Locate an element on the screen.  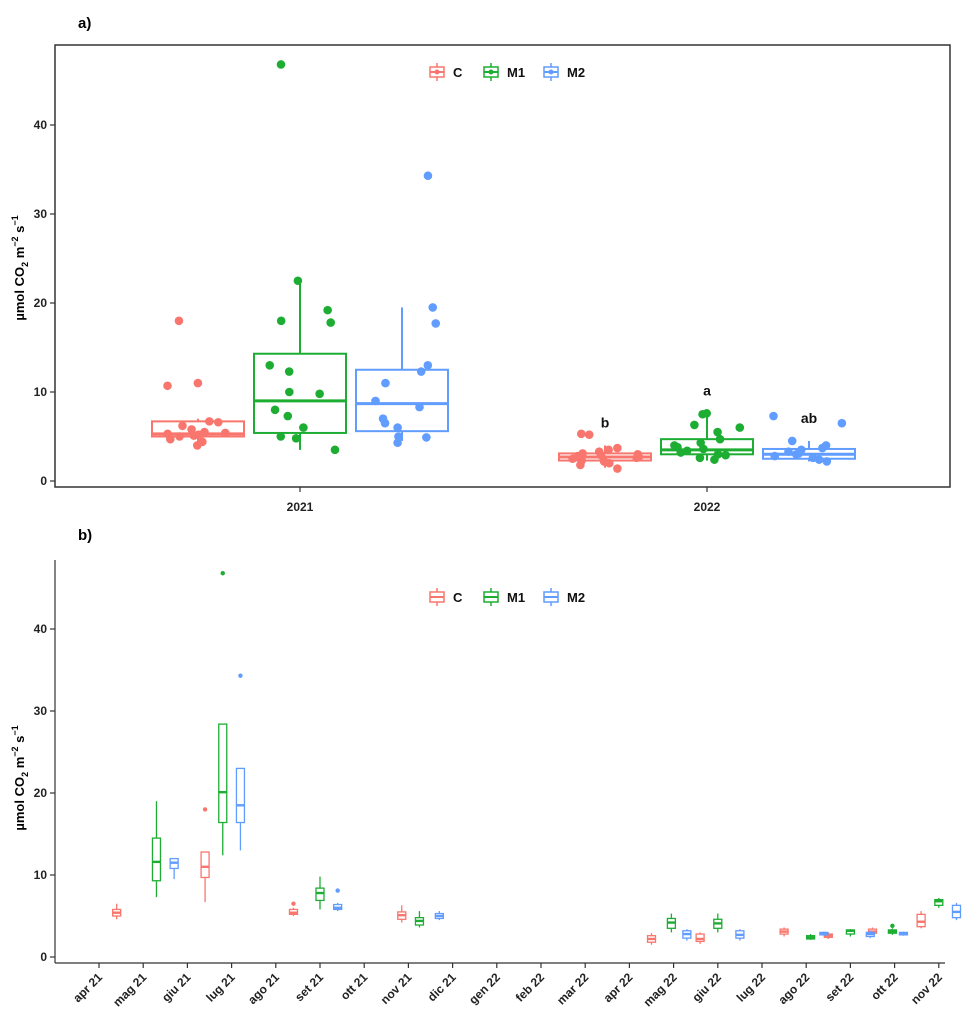
box-m2-2021 is located at coordinates (402, 309).